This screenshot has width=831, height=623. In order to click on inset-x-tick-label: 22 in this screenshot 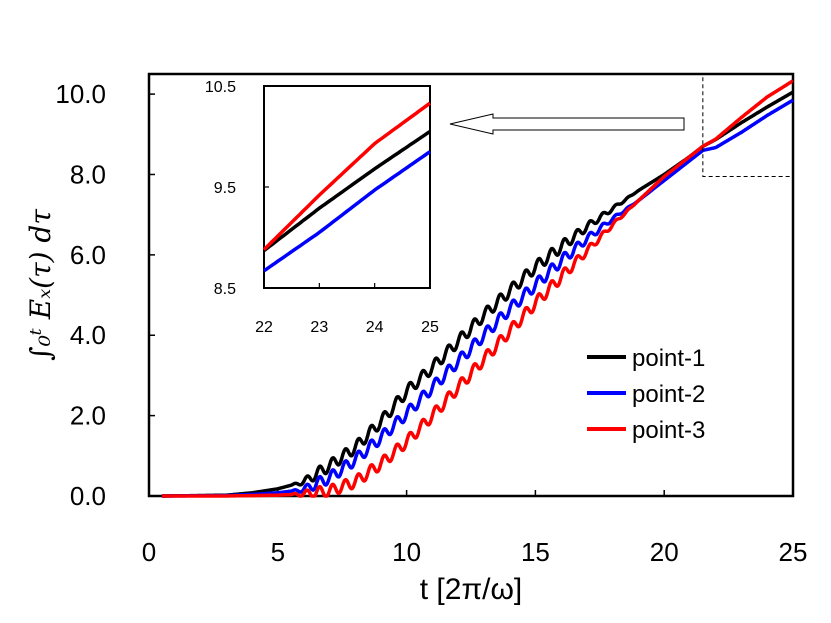, I will do `click(264, 327)`.